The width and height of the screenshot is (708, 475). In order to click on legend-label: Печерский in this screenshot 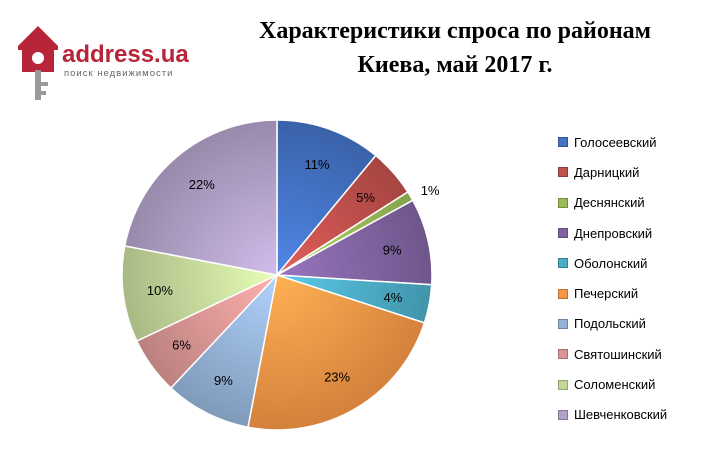, I will do `click(606, 294)`.